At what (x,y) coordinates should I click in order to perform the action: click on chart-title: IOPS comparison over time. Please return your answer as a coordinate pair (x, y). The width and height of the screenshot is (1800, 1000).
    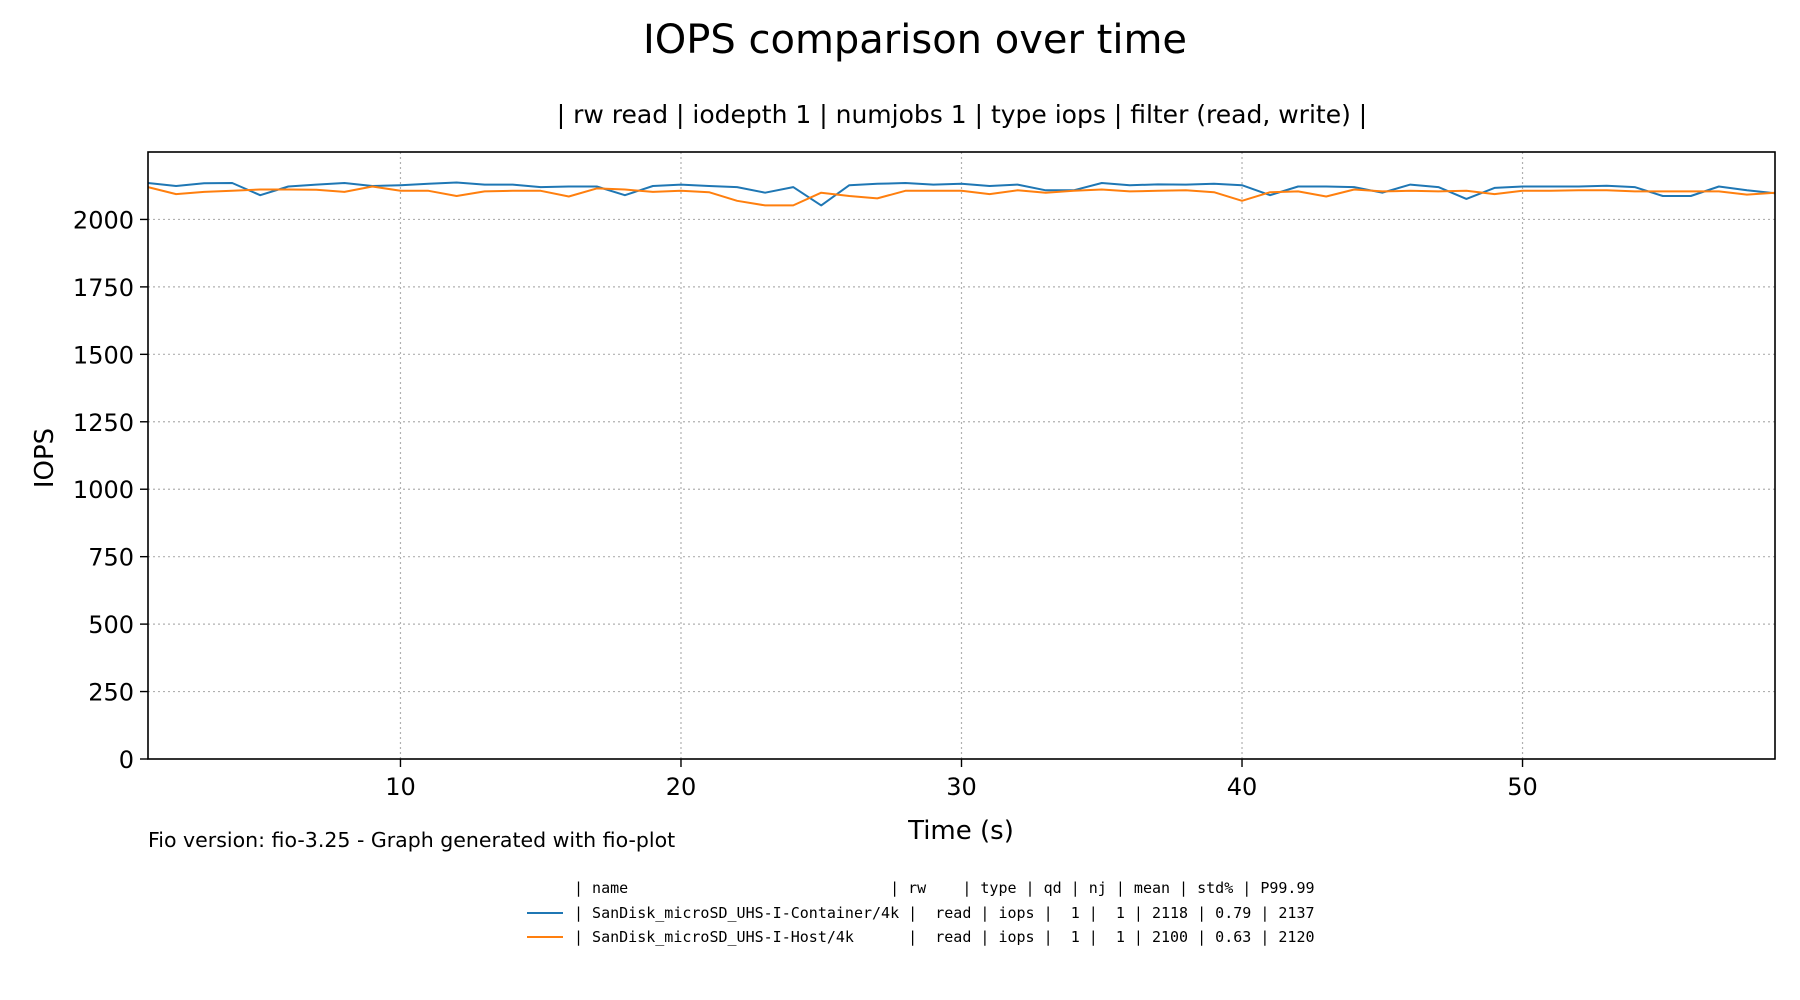
    Looking at the image, I should click on (915, 40).